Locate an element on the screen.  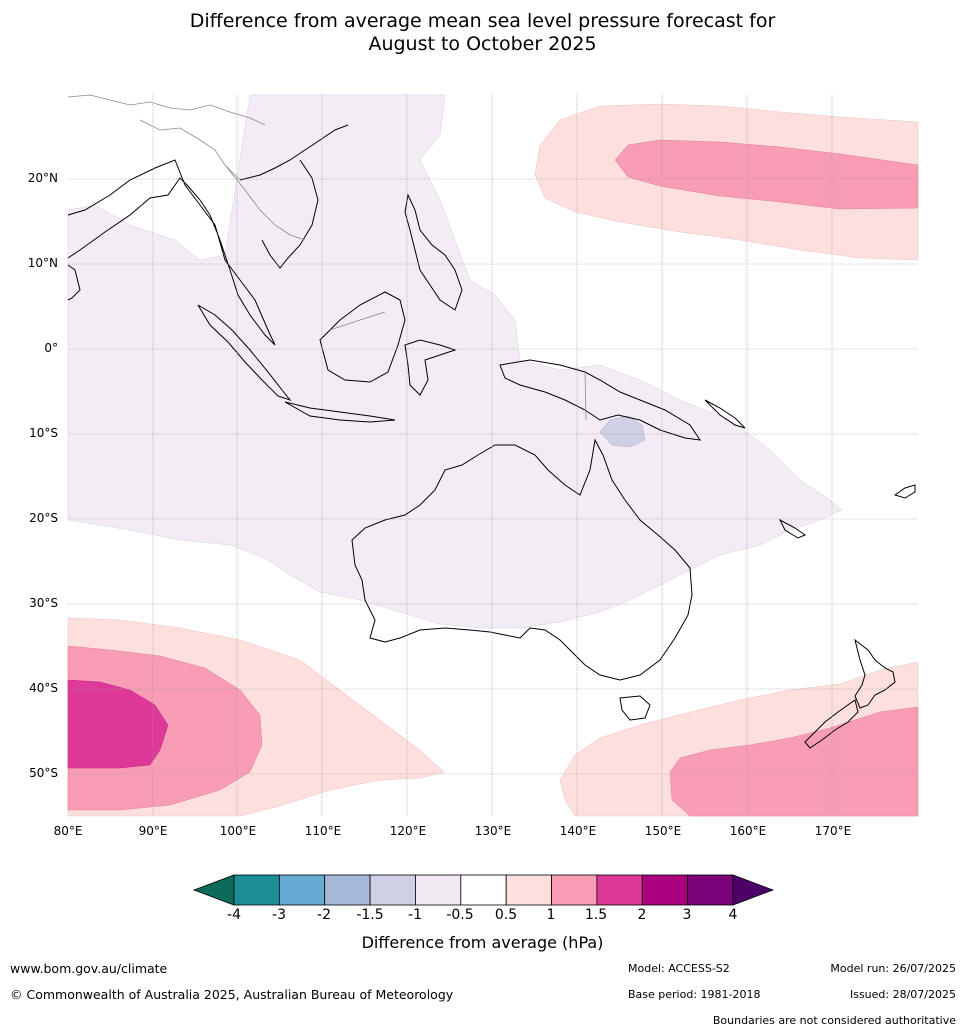
lon-label-150E: 150°E is located at coordinates (663, 831).